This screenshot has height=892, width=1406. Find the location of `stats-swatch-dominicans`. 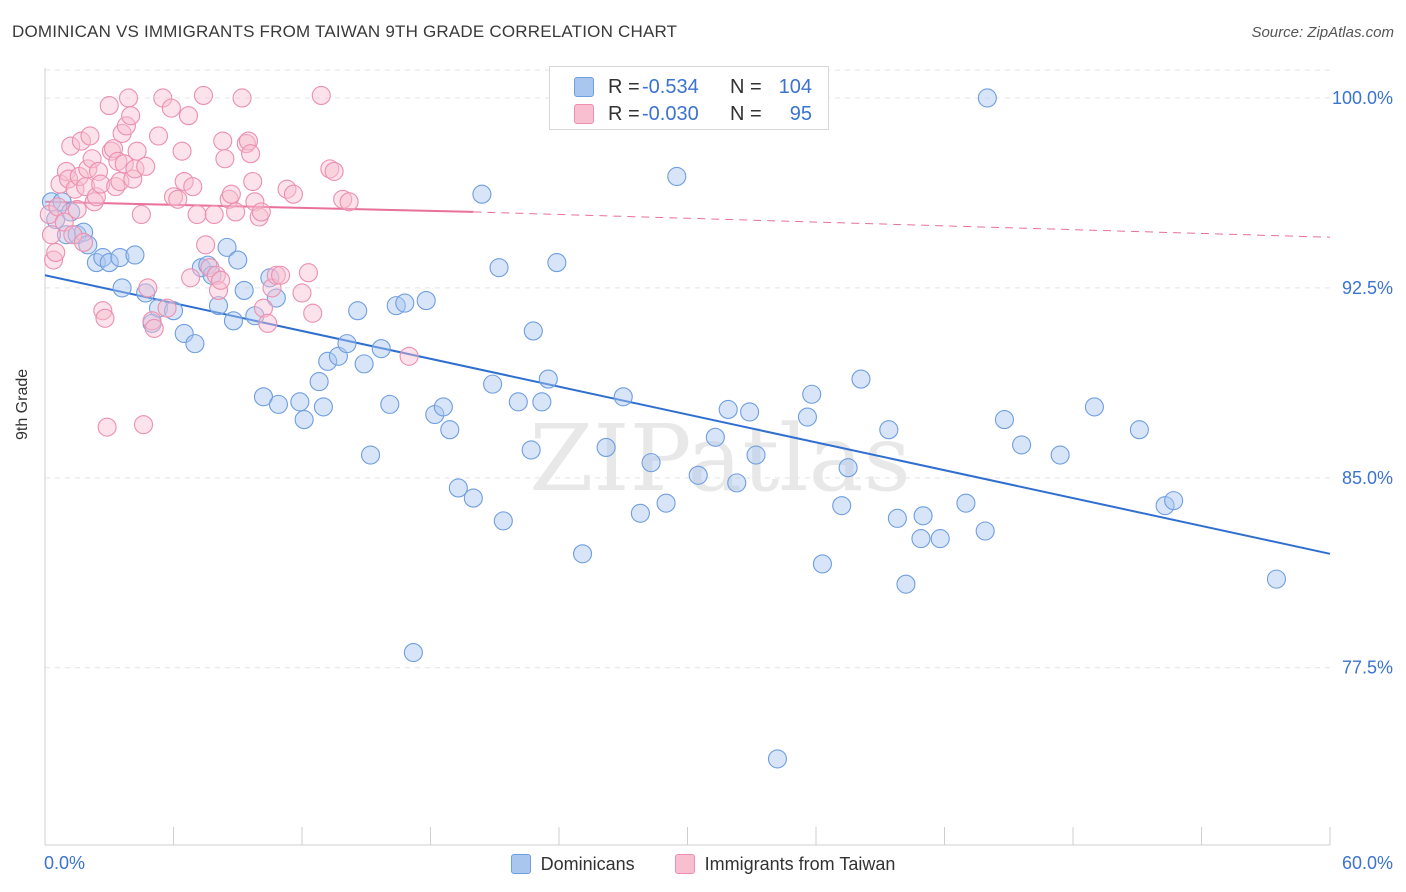

stats-swatch-dominicans is located at coordinates (584, 87).